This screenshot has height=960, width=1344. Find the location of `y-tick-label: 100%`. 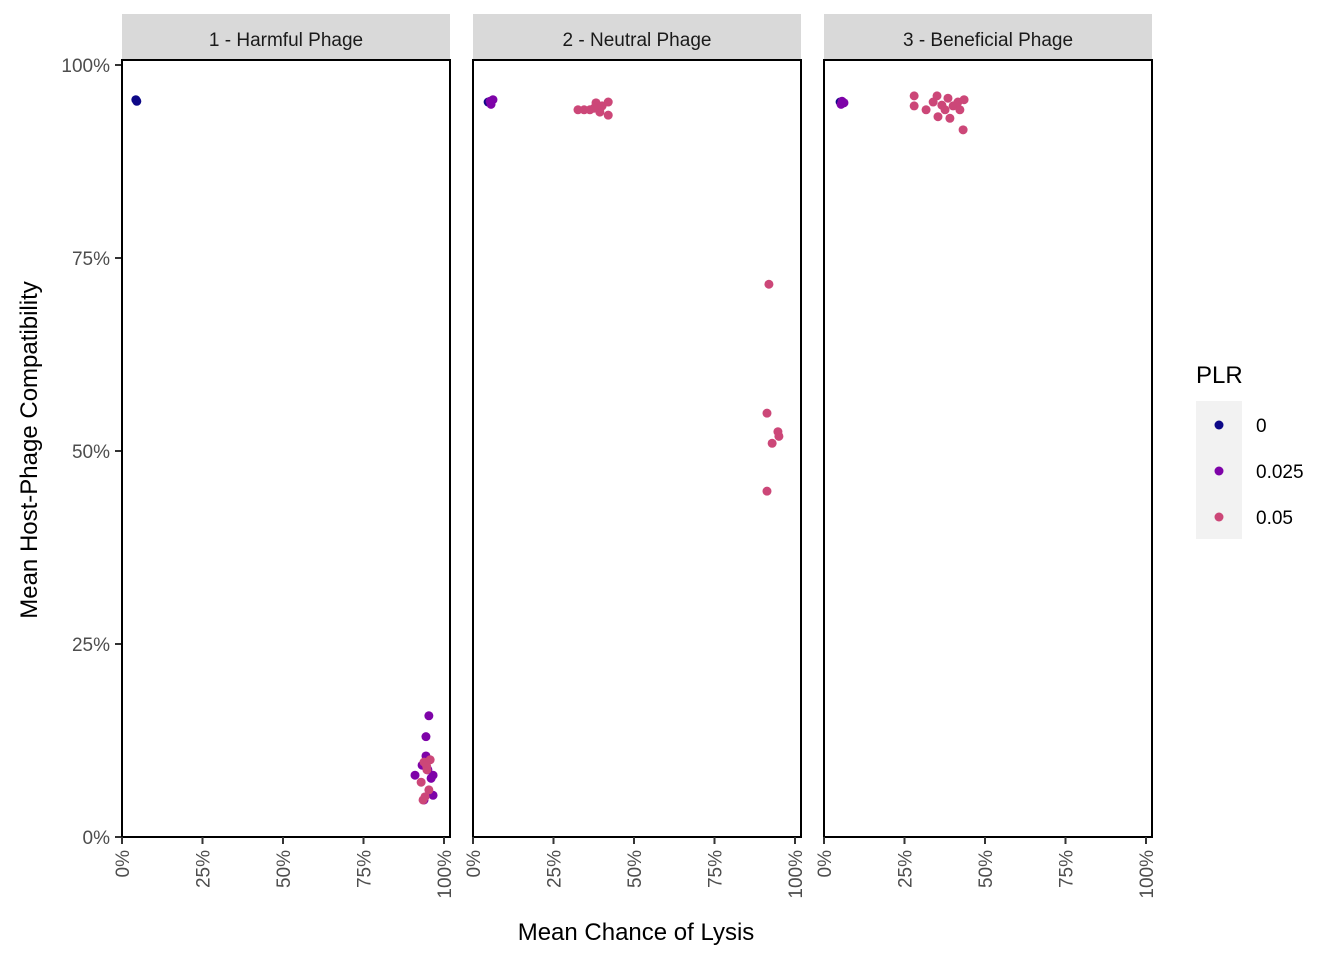

y-tick-label: 100% is located at coordinates (85, 66).